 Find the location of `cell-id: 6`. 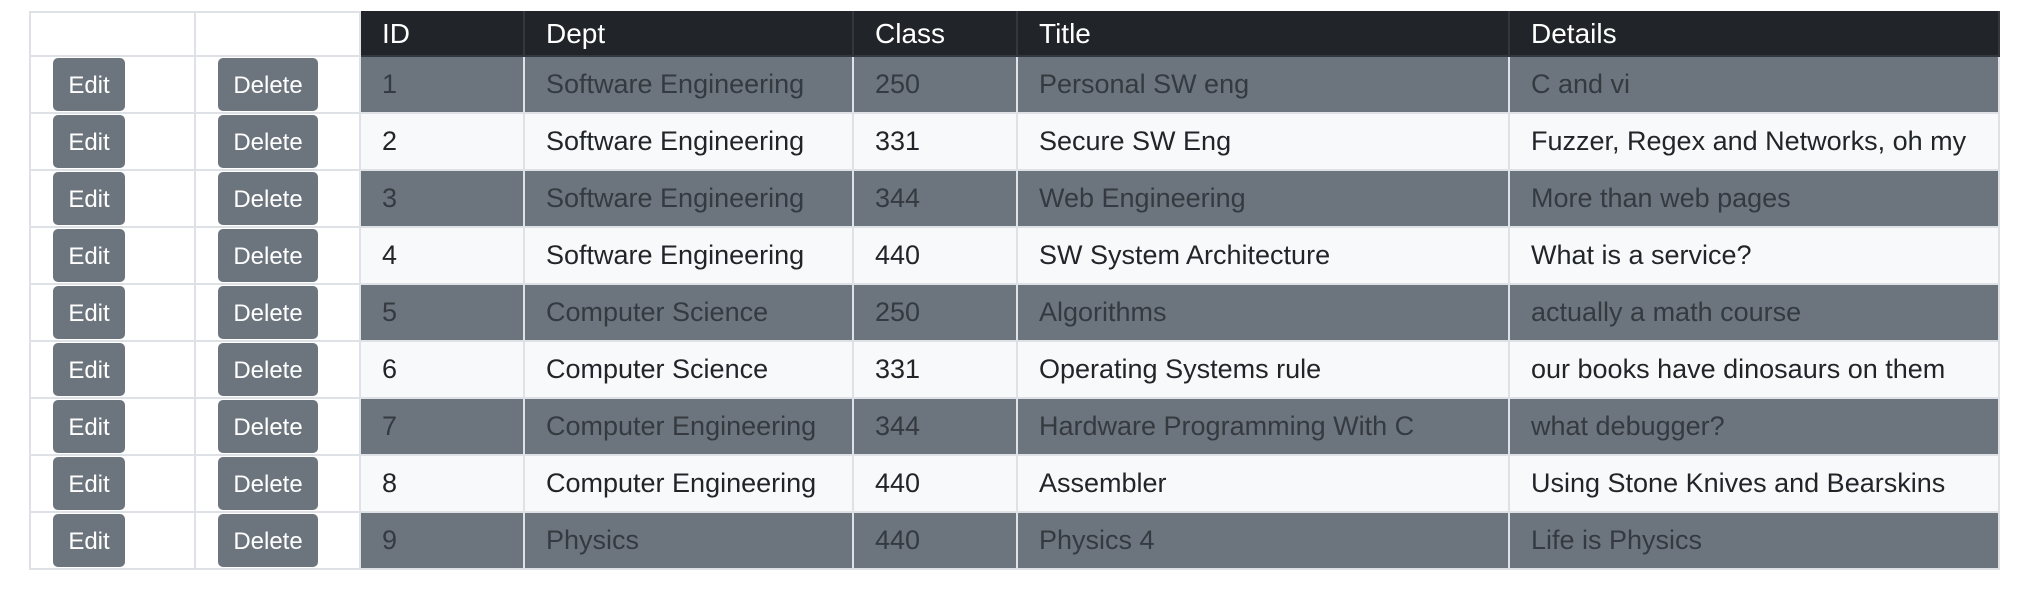

cell-id: 6 is located at coordinates (442, 369).